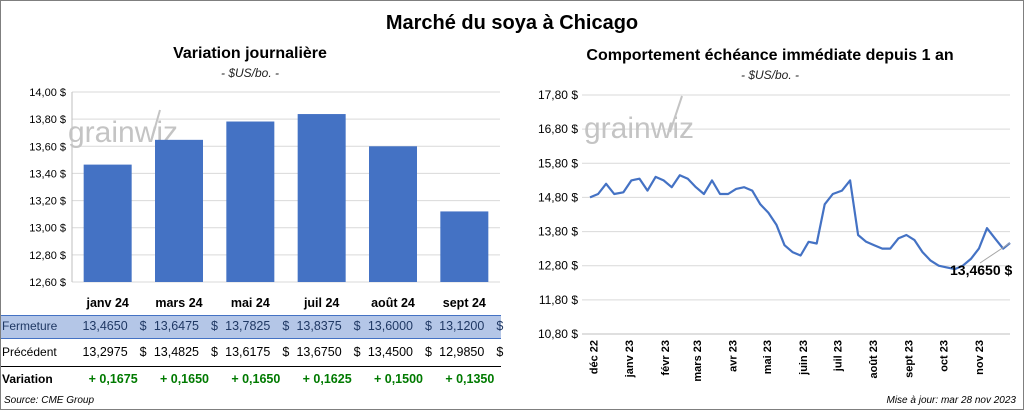 The width and height of the screenshot is (1024, 410). Describe the element at coordinates (470, 379) in the screenshot. I see `table-cell: + 0,1350` at that location.